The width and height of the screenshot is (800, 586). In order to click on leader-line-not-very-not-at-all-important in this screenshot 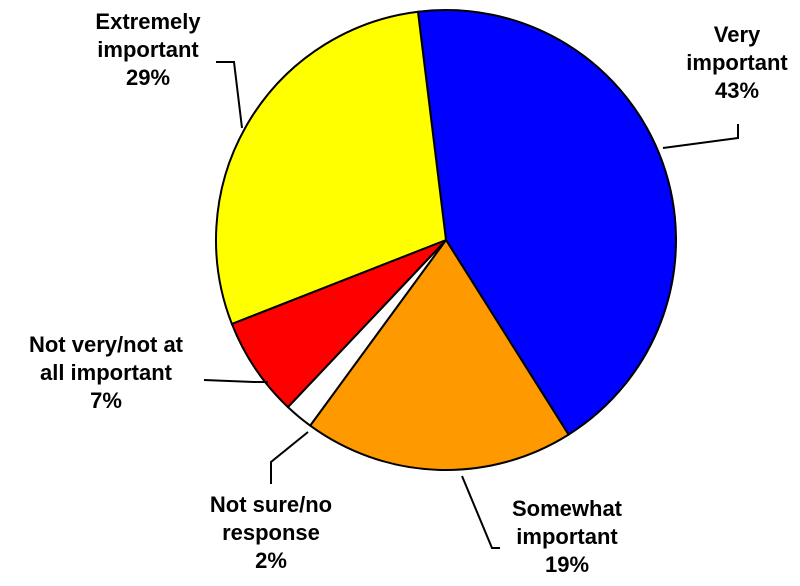, I will do `click(235, 381)`.